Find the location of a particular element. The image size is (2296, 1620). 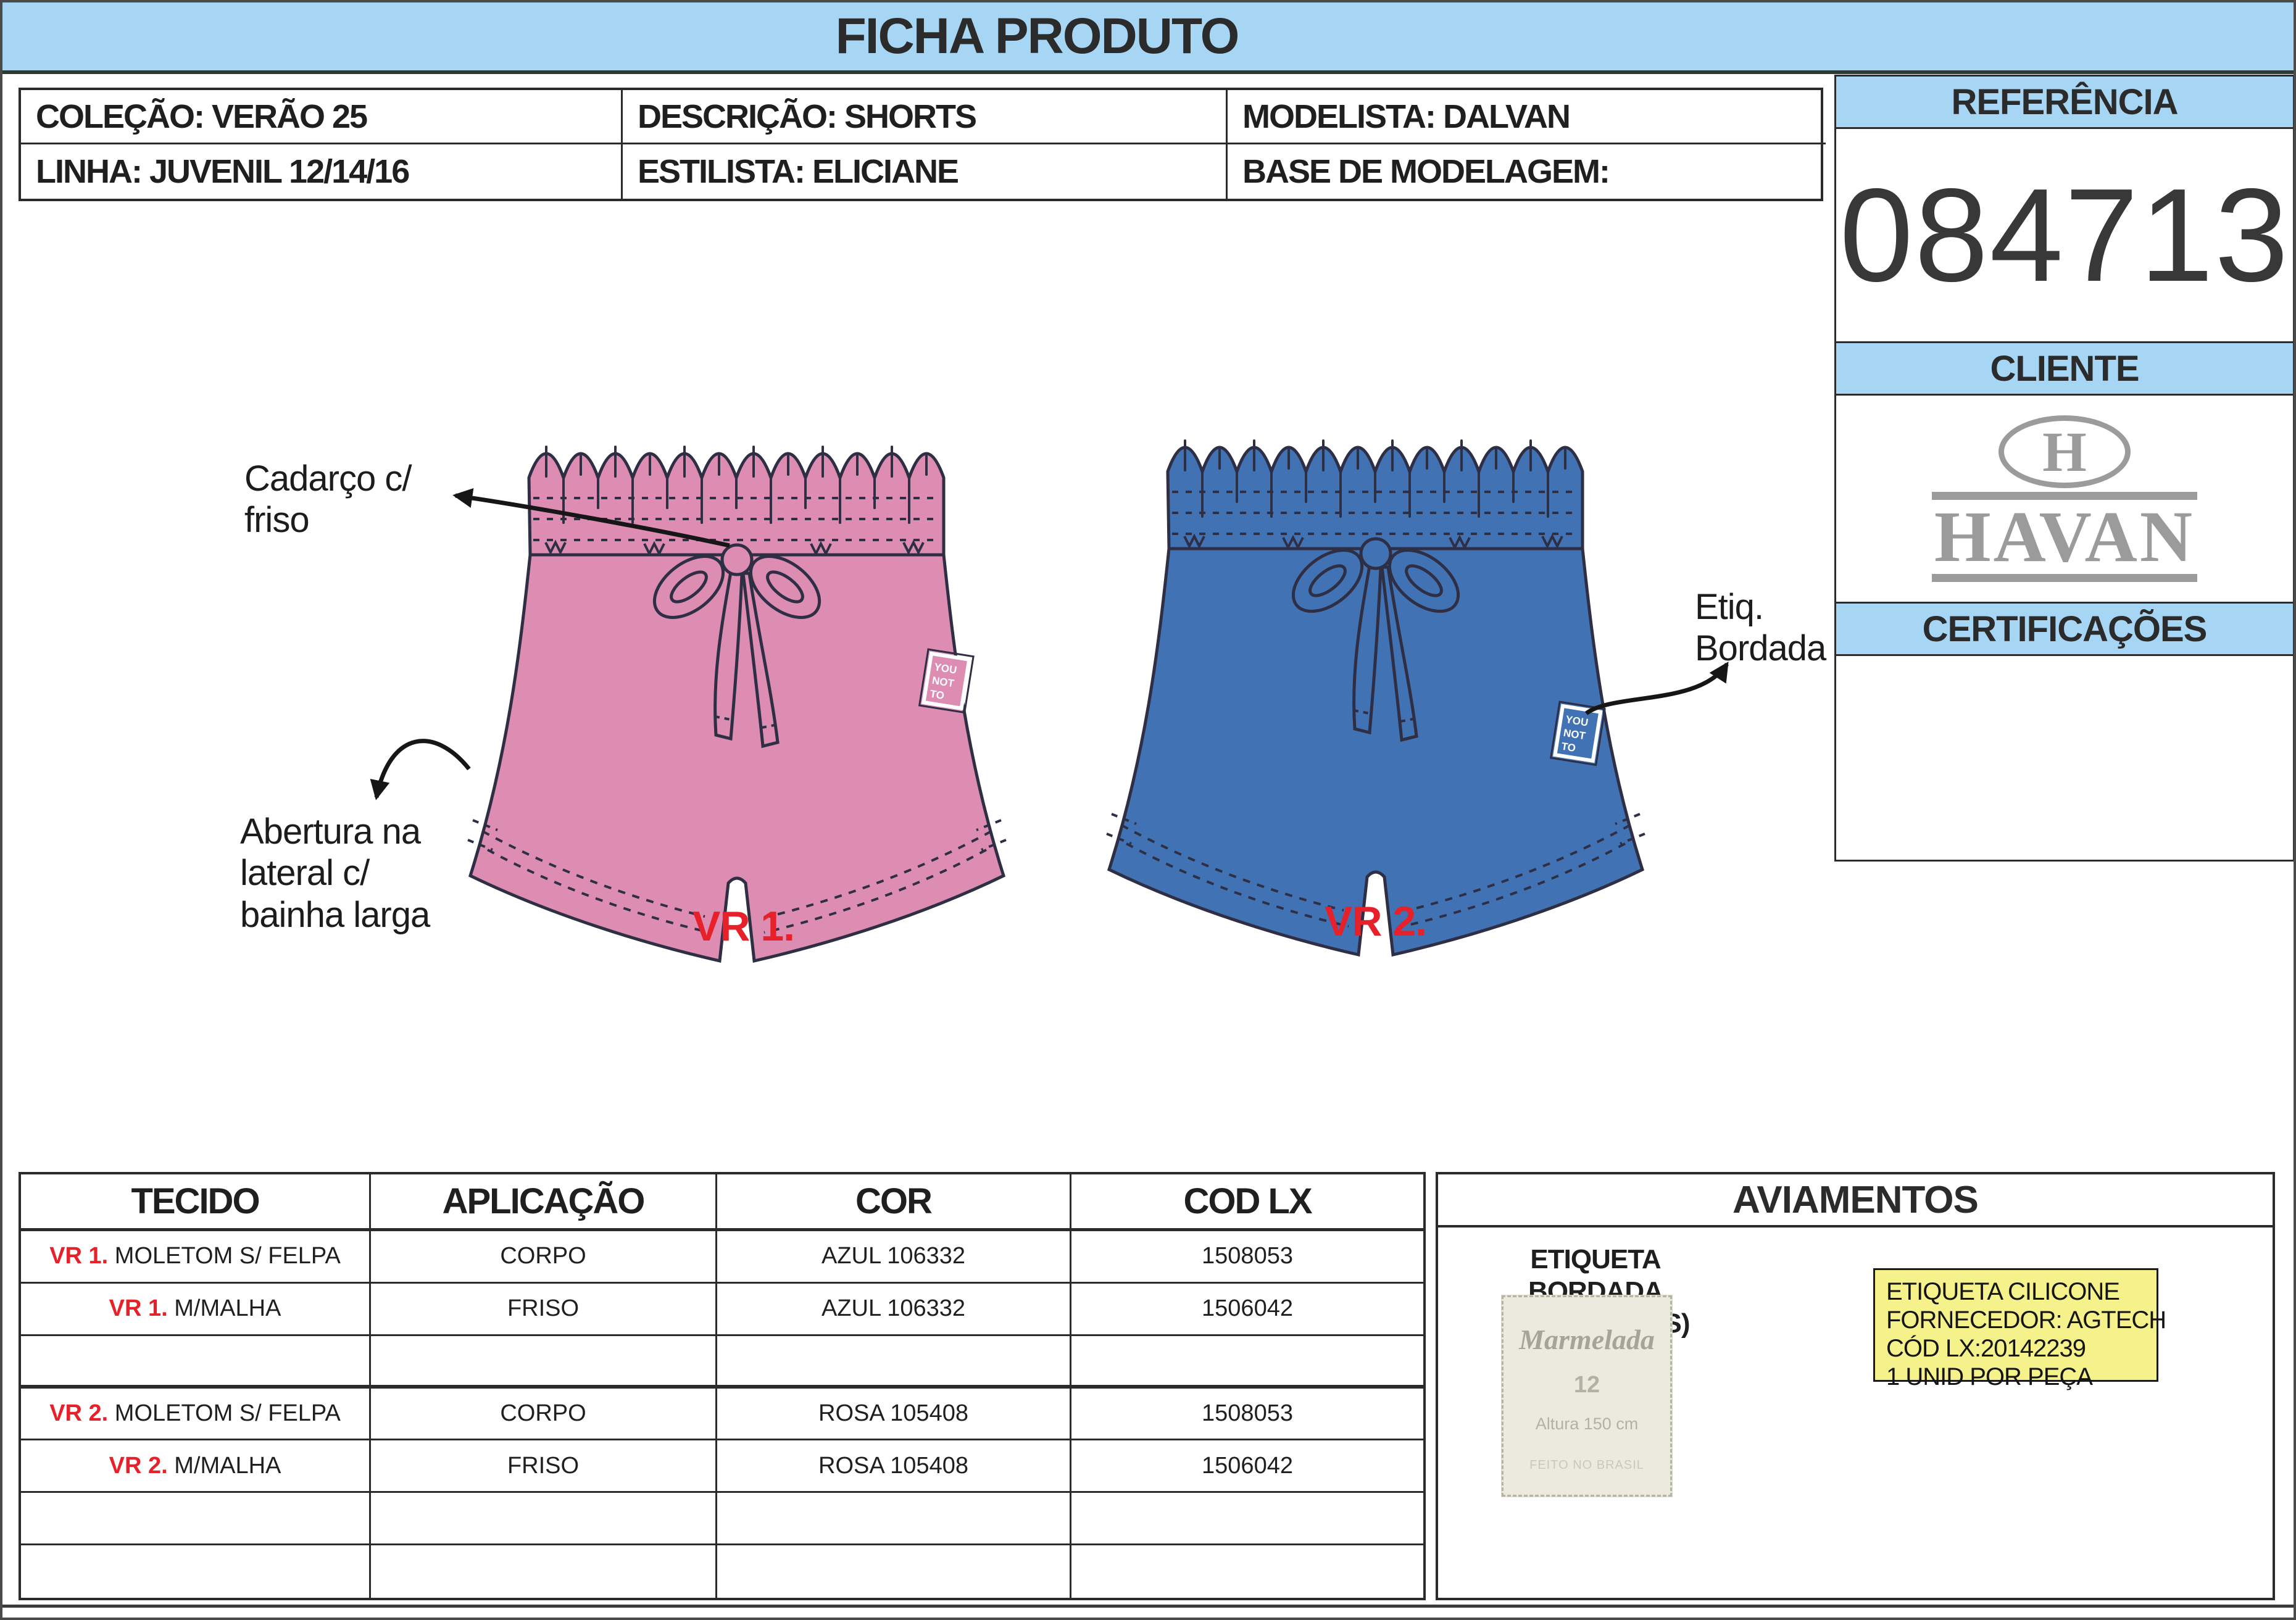

etiqueta-arrow is located at coordinates (1656, 688).